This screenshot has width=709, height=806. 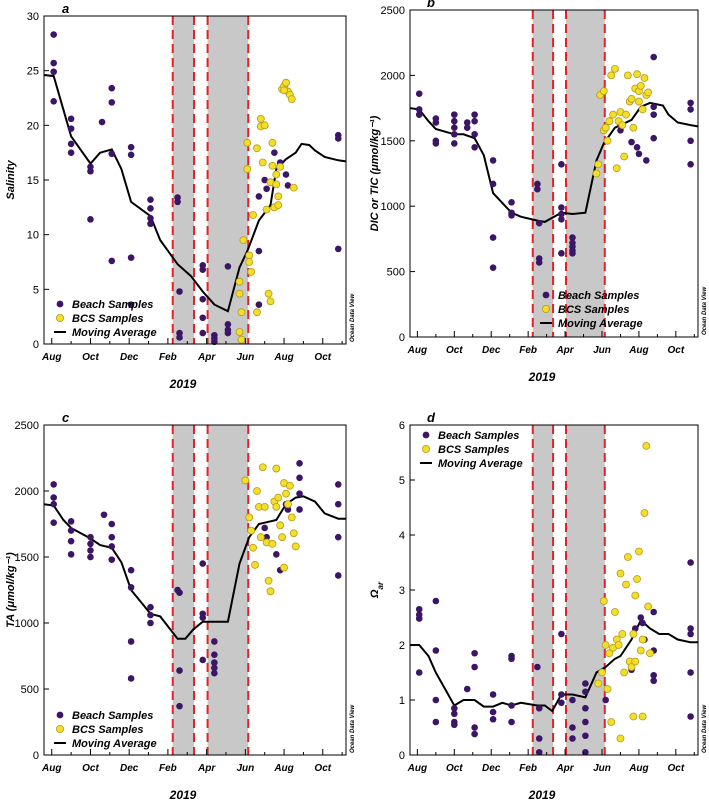 What do you see at coordinates (60, 729) in the screenshot?
I see `legend-bcs-marker` at bounding box center [60, 729].